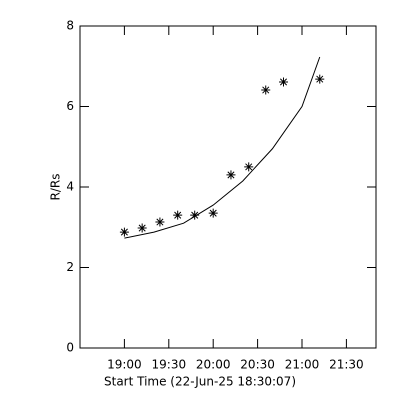 The image size is (400, 400). Describe the element at coordinates (124, 365) in the screenshot. I see `x-tick-label: 19:00` at that location.